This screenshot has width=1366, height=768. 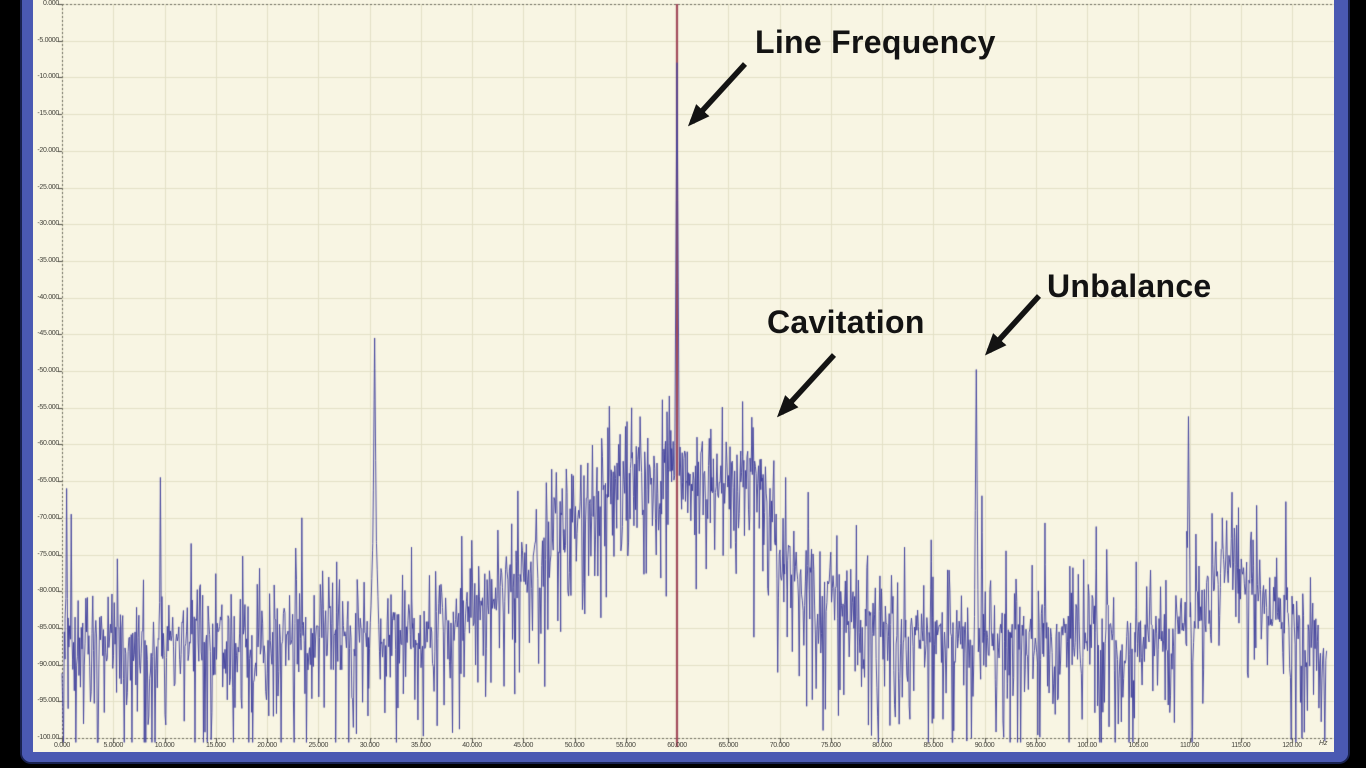 I want to click on annotation-unbalance: Unbalance, so click(x=1129, y=286).